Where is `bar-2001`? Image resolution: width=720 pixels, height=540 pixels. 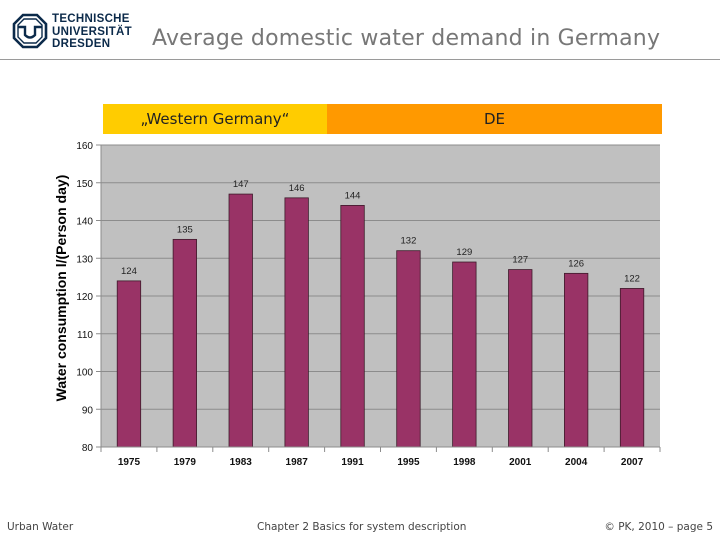
bar-2001 is located at coordinates (520, 358).